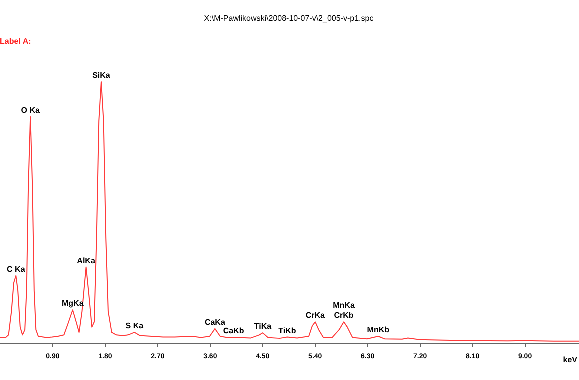 The image size is (579, 380). What do you see at coordinates (378, 329) in the screenshot?
I see `annotation: MnKb` at bounding box center [378, 329].